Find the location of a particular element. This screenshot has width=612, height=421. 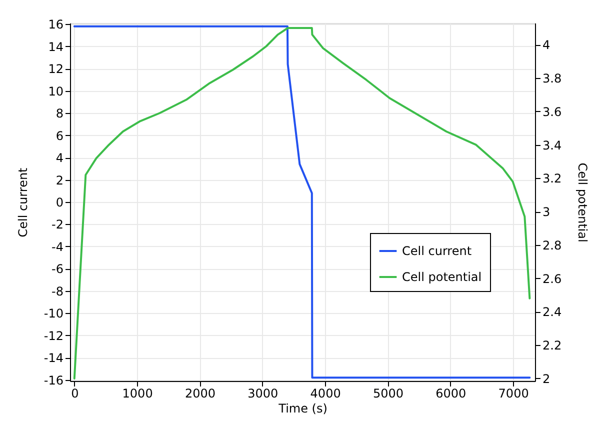

x-tick-label: 7000 is located at coordinates (513, 393).